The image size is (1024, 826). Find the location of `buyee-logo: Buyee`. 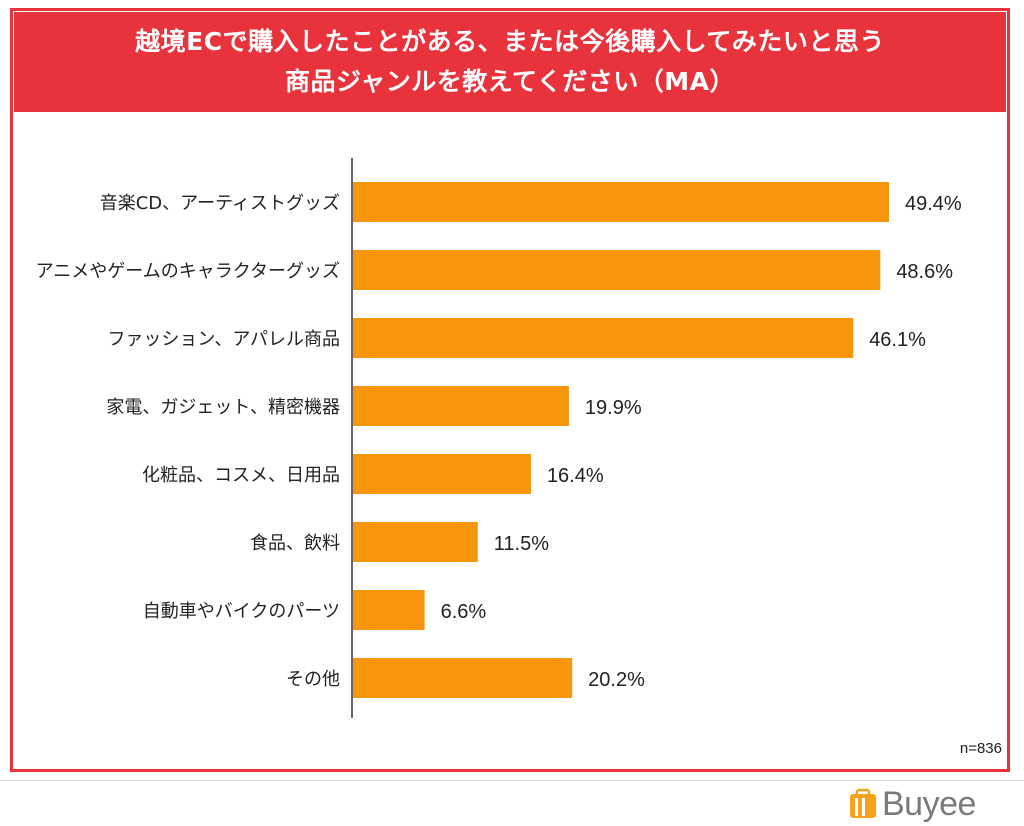

buyee-logo: Buyee is located at coordinates (912, 804).